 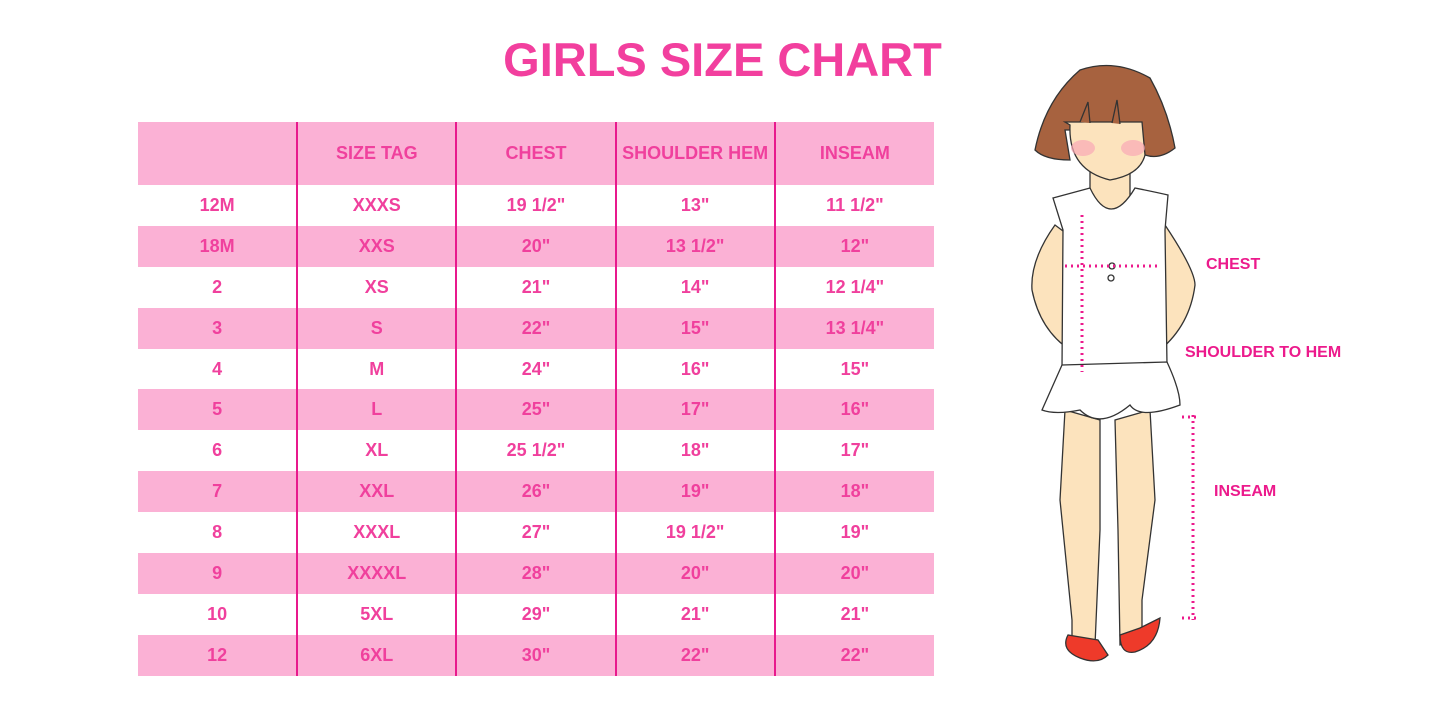 What do you see at coordinates (218, 655) in the screenshot?
I see `table-cell: 12` at bounding box center [218, 655].